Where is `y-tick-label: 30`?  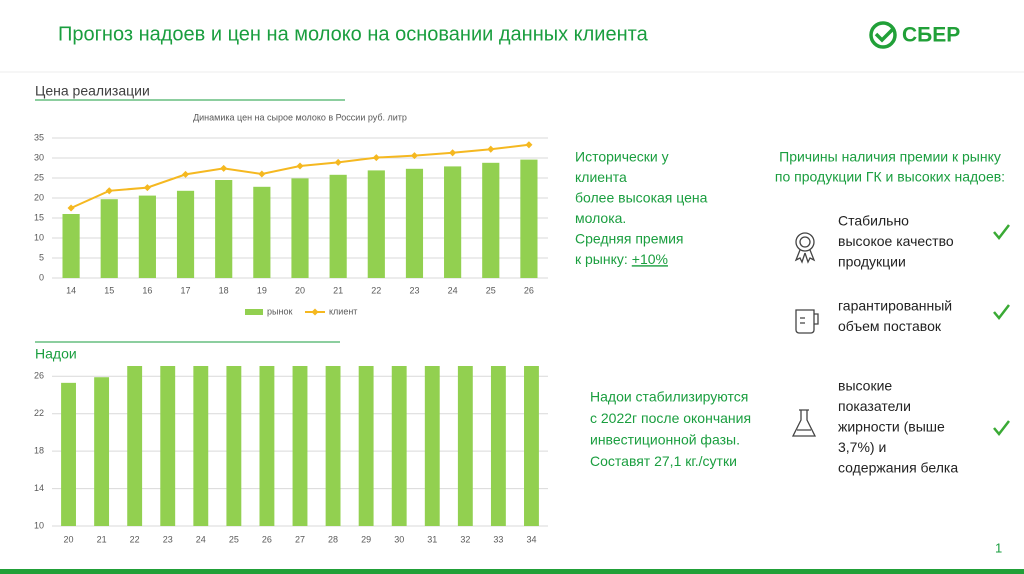
y-tick-label: 30 is located at coordinates (39, 157).